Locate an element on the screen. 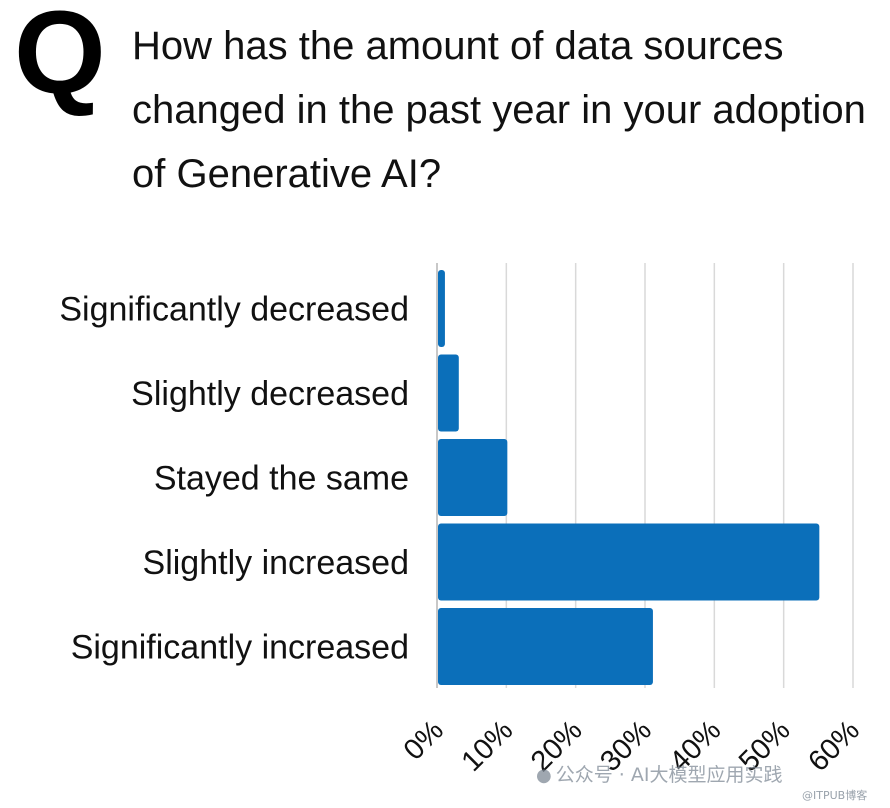 The width and height of the screenshot is (890, 808). x-tick-label: 60% is located at coordinates (834, 746).